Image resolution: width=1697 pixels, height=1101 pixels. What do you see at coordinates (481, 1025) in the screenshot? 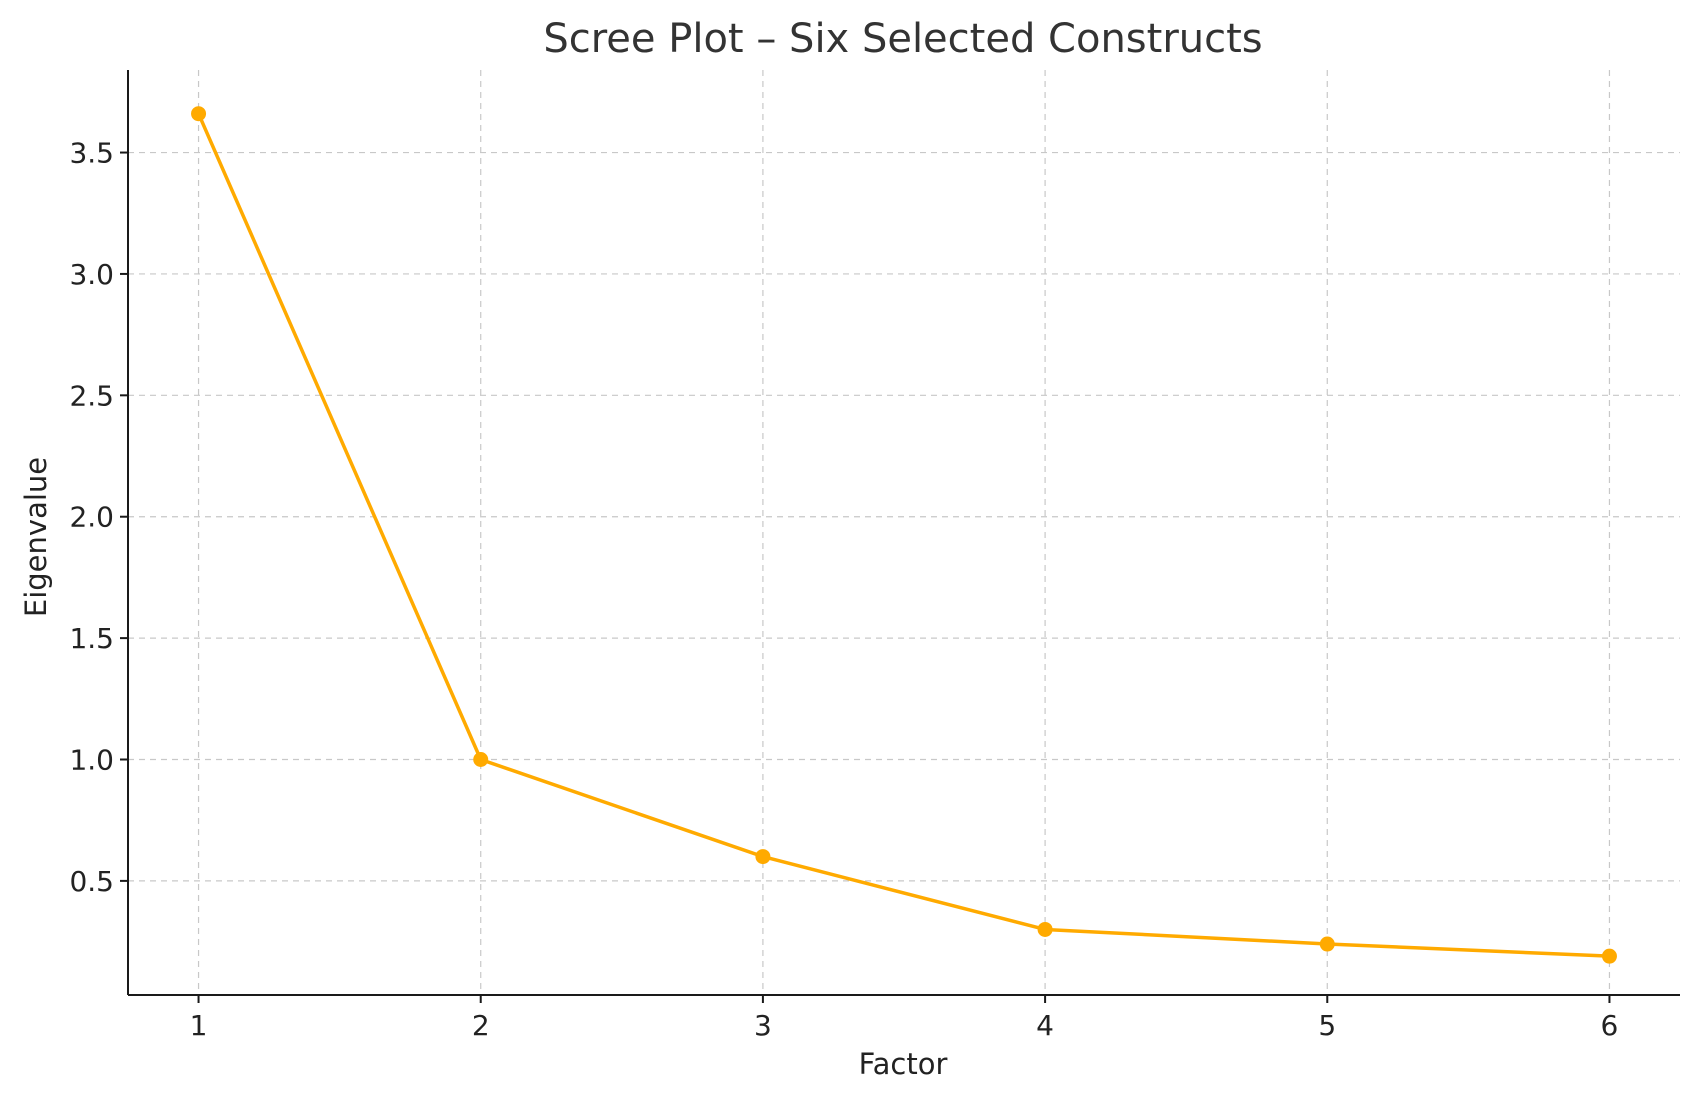
I see `x-tick-label: 2` at bounding box center [481, 1025].